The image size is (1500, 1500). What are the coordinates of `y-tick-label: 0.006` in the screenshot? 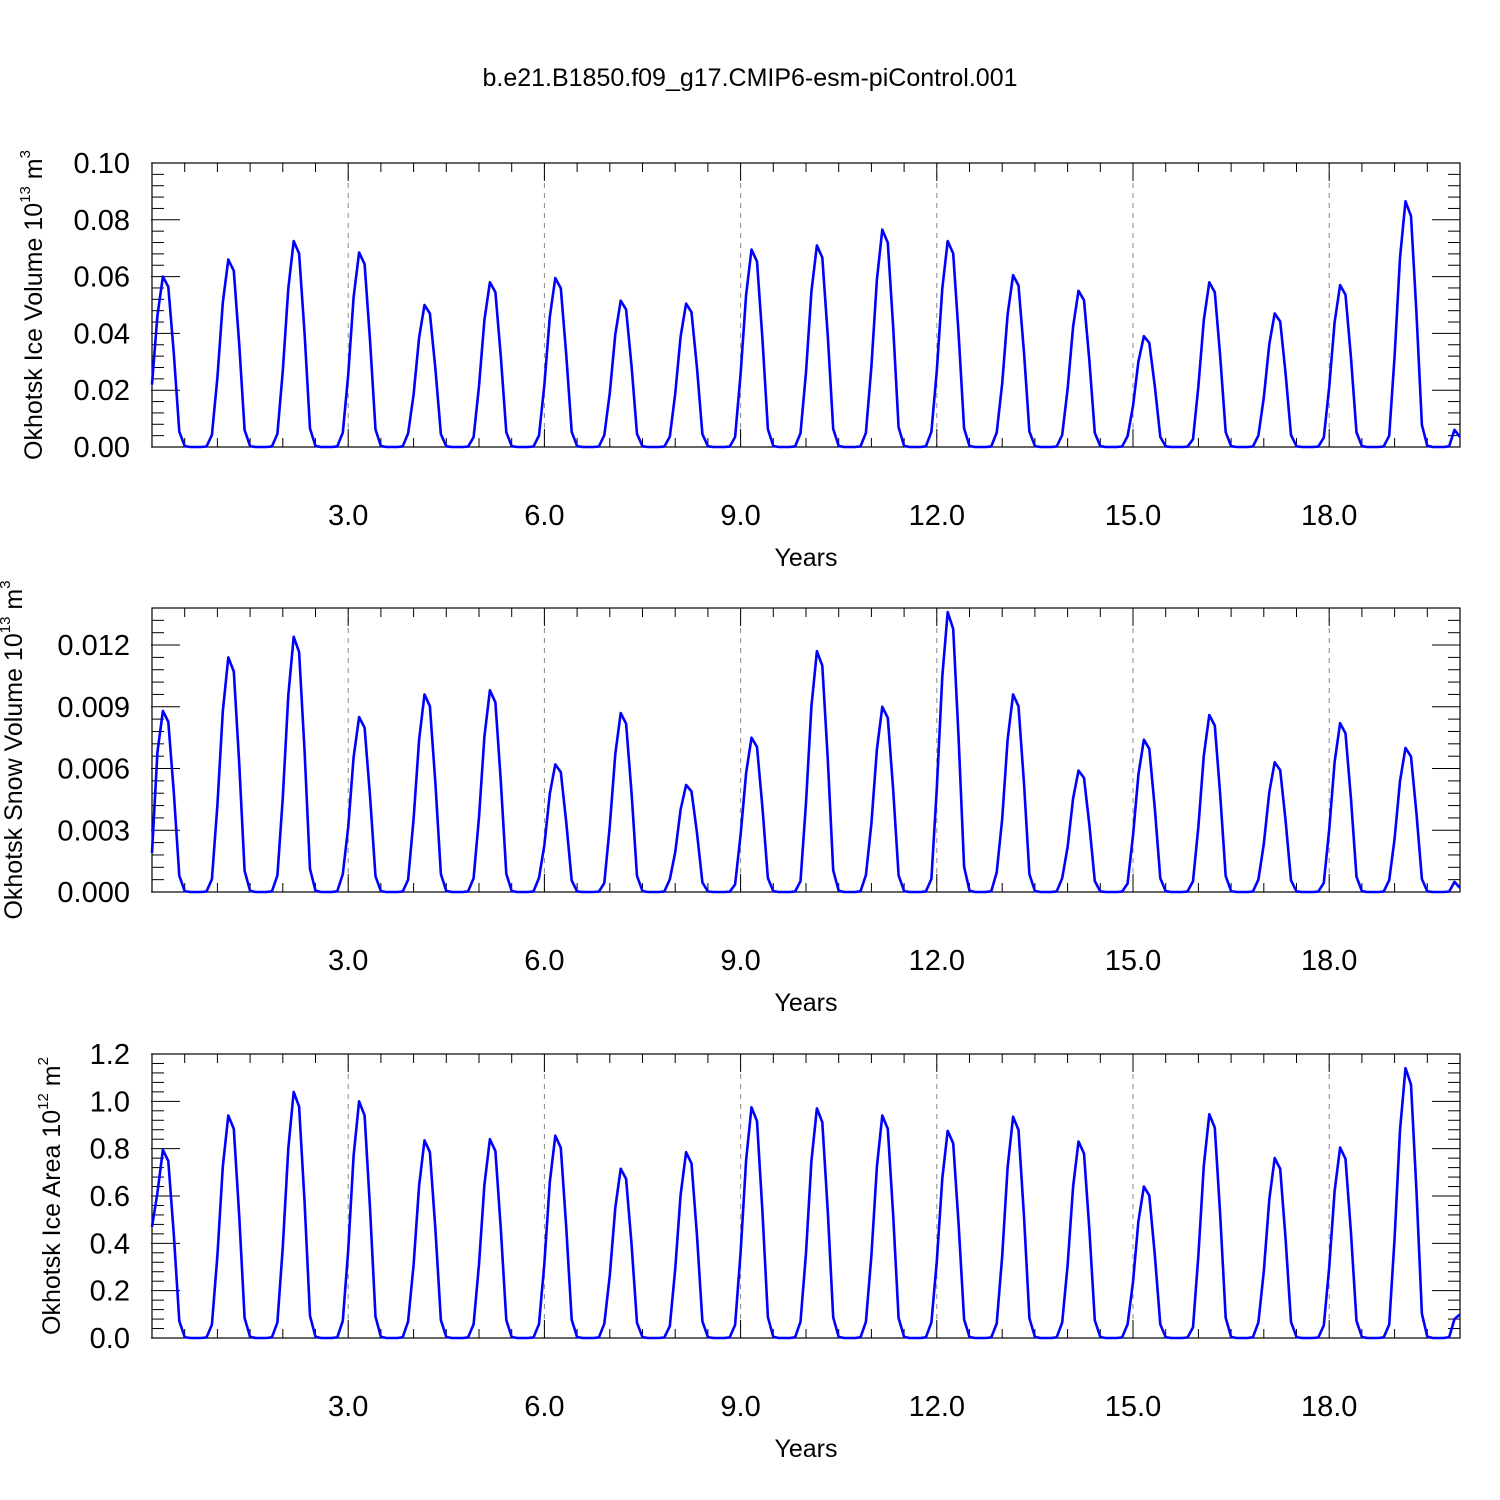 It's located at (93, 770).